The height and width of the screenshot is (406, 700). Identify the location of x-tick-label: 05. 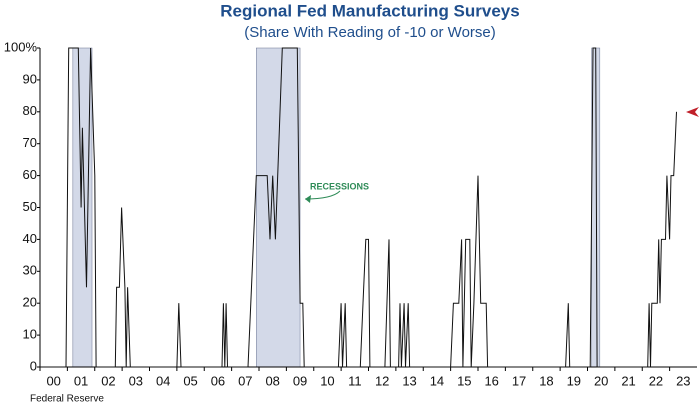
(190, 380).